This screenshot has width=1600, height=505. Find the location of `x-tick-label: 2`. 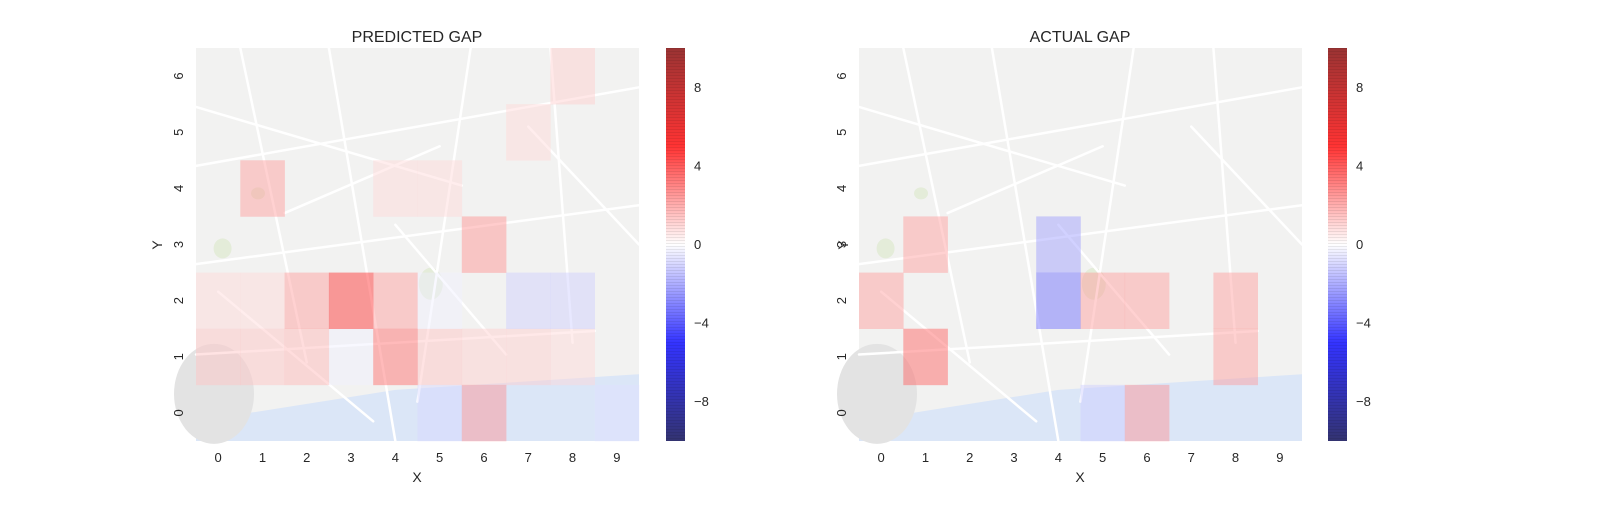

x-tick-label: 2 is located at coordinates (306, 457).